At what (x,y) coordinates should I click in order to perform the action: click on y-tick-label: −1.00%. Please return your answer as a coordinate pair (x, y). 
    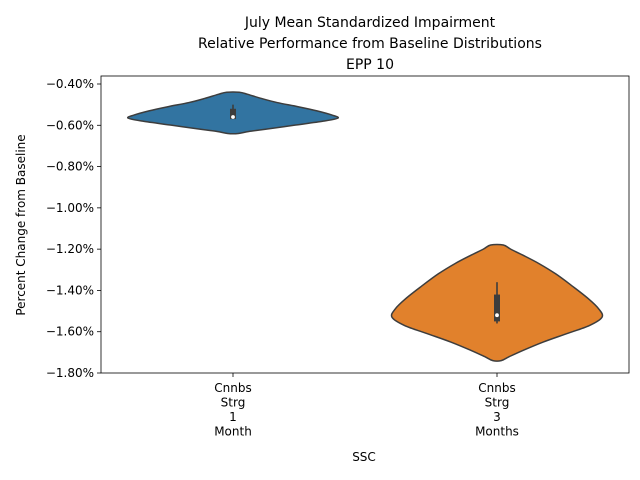
    Looking at the image, I should click on (70, 208).